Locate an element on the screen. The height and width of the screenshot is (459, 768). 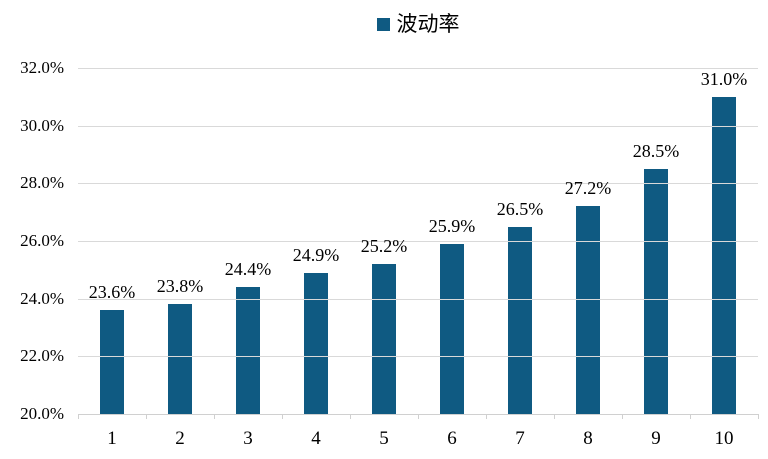
x-axis-label: 2 is located at coordinates (180, 438).